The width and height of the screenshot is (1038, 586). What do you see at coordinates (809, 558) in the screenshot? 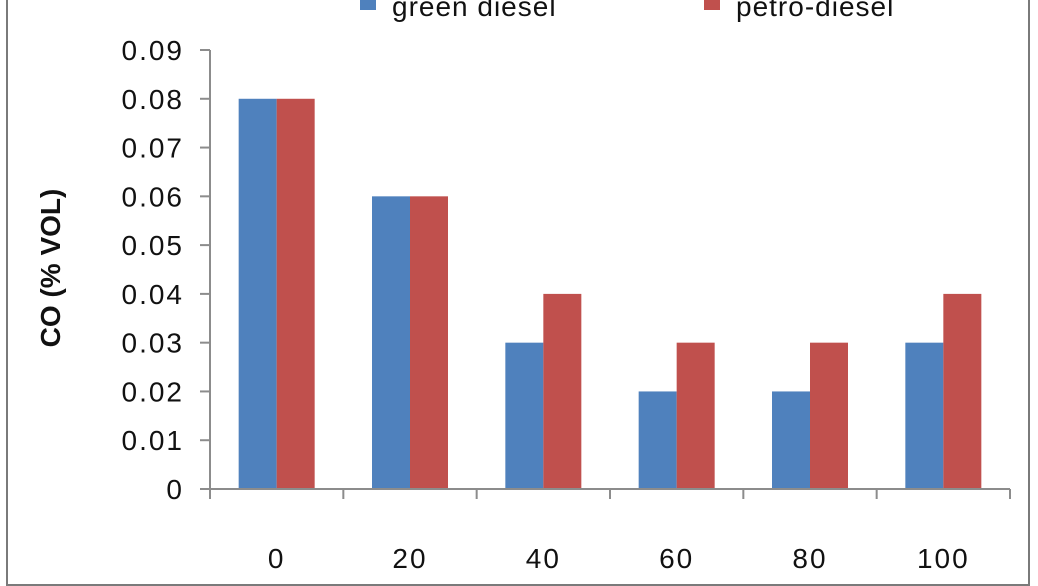
I see `x-tick-label: 80` at bounding box center [809, 558].